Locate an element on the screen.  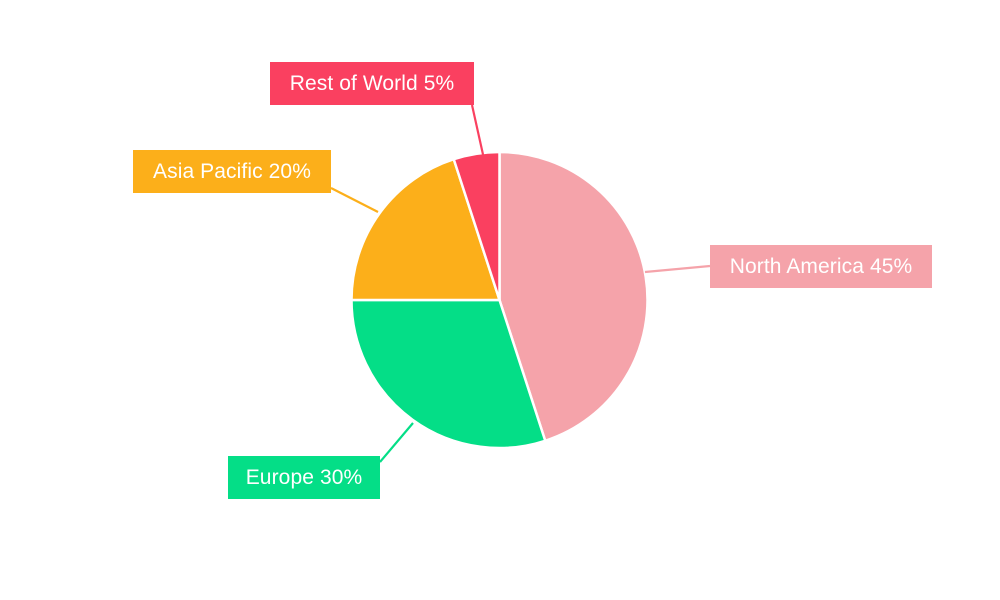
pie-label-text: Europe 30% is located at coordinates (304, 477).